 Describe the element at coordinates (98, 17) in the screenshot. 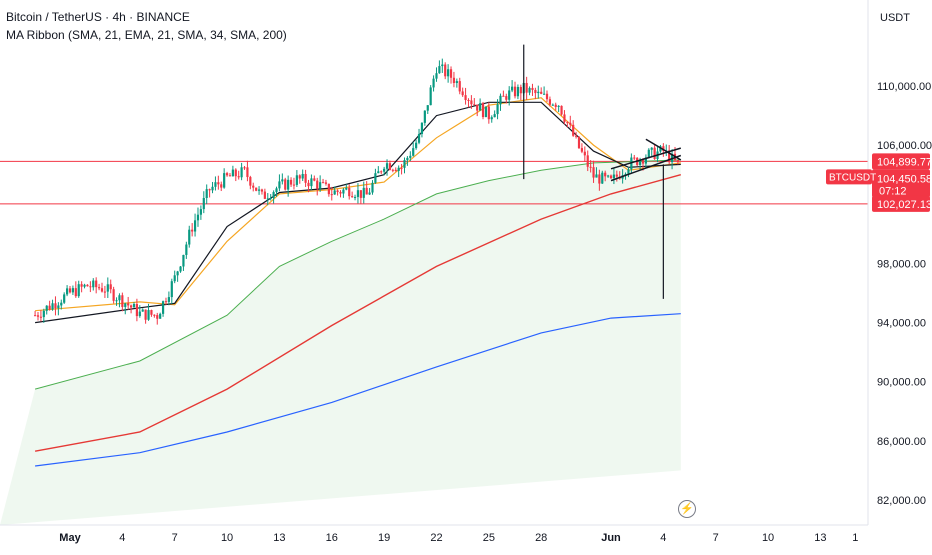

I see `symbol-title: Bitcoin / TetherUS · 4h · BINANCE` at that location.